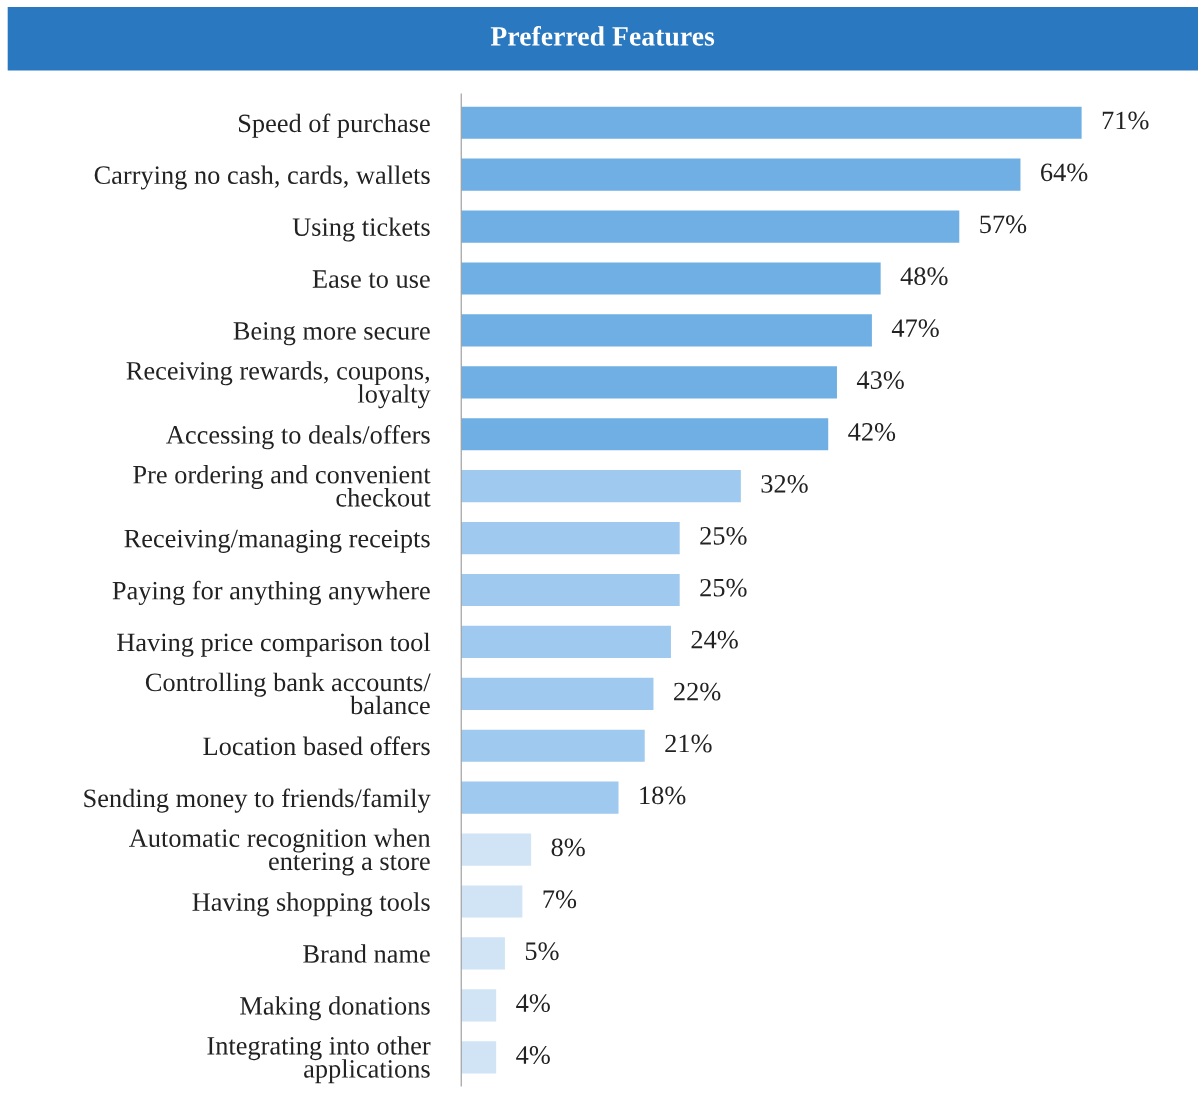 The height and width of the screenshot is (1108, 1198). Describe the element at coordinates (714, 639) in the screenshot. I see `data-label: 24%` at that location.